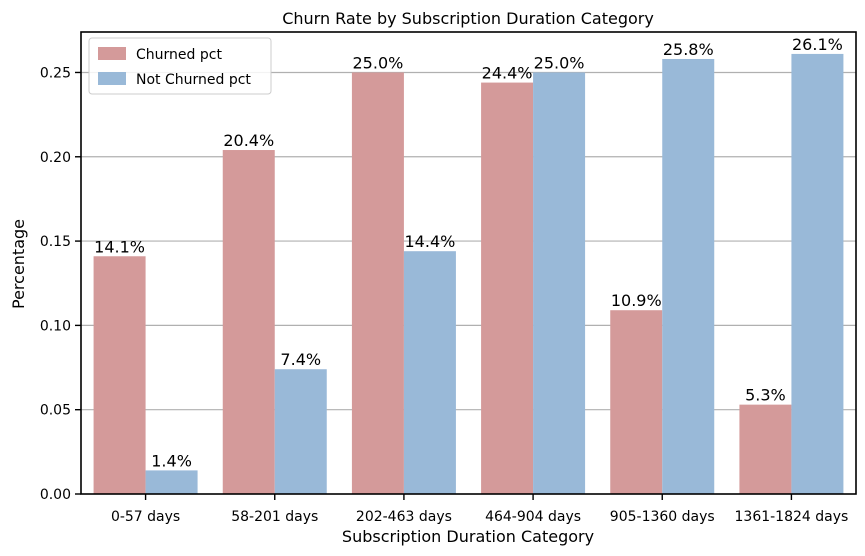 Image resolution: width=865 pixels, height=556 pixels. I want to click on data-label: 14.4%, so click(430, 241).